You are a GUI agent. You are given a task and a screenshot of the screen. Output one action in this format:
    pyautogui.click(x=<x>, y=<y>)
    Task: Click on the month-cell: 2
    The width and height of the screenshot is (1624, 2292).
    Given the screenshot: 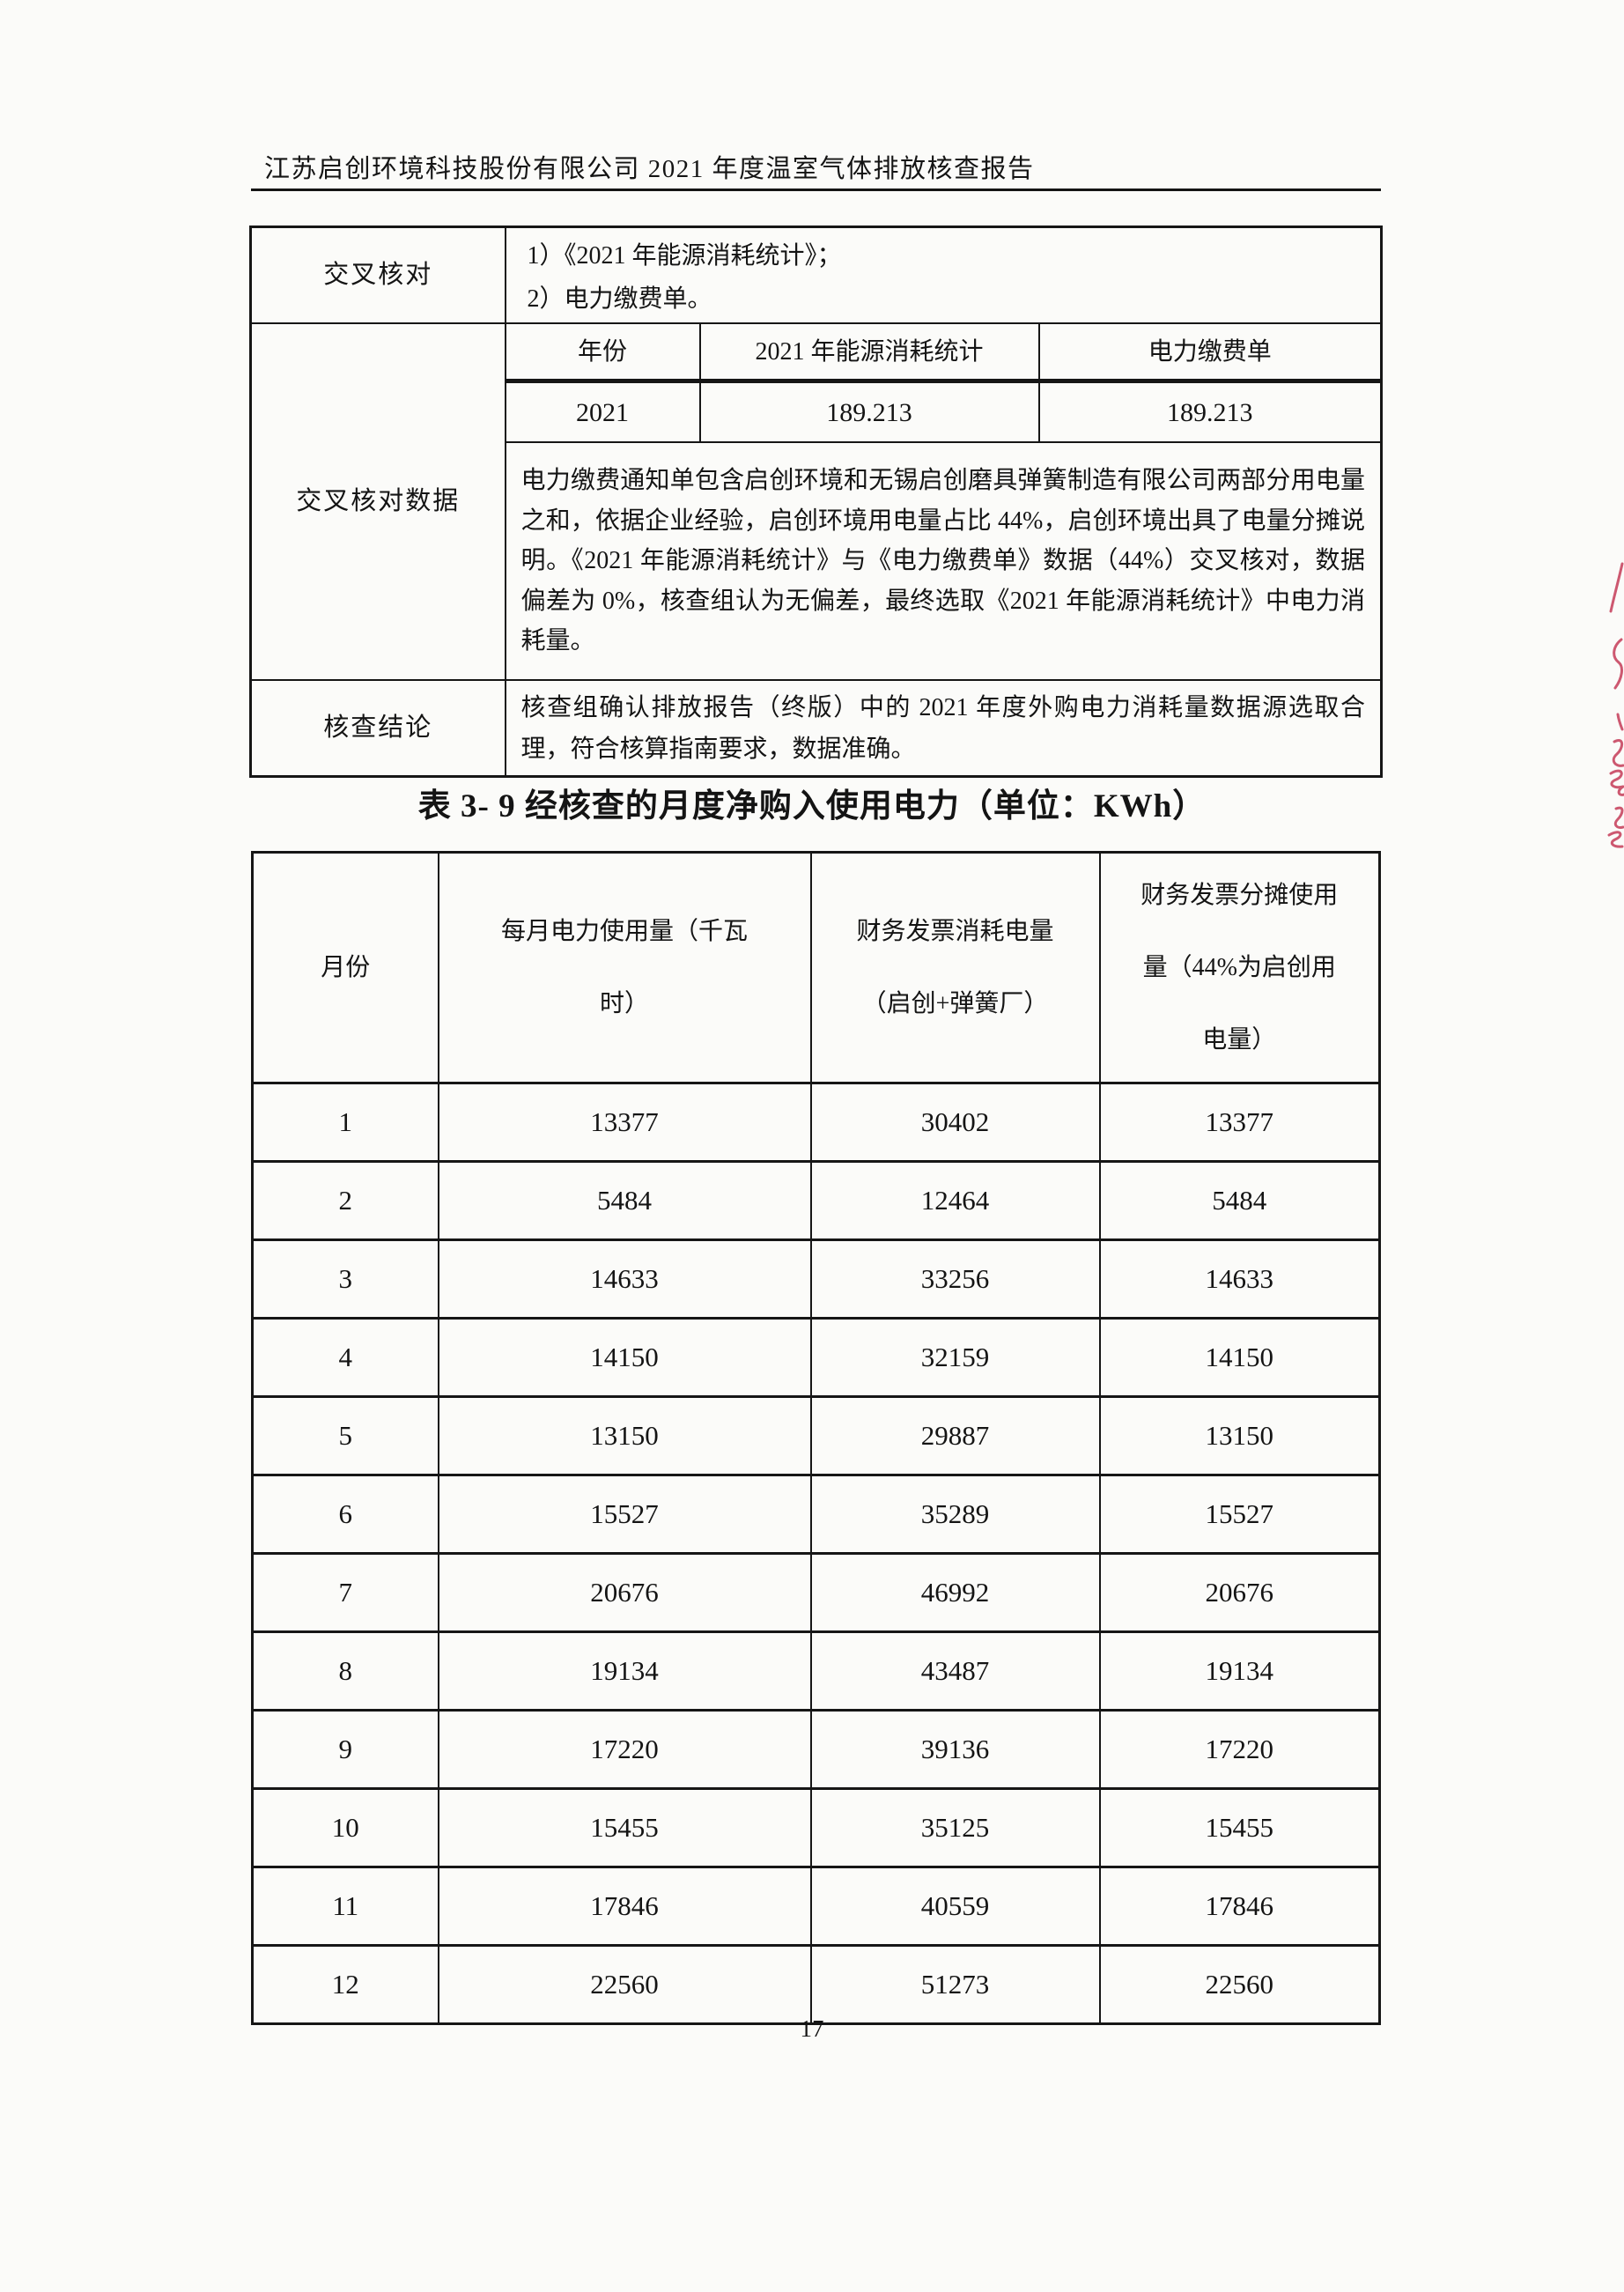 What is the action you would take?
    pyautogui.click(x=345, y=1200)
    